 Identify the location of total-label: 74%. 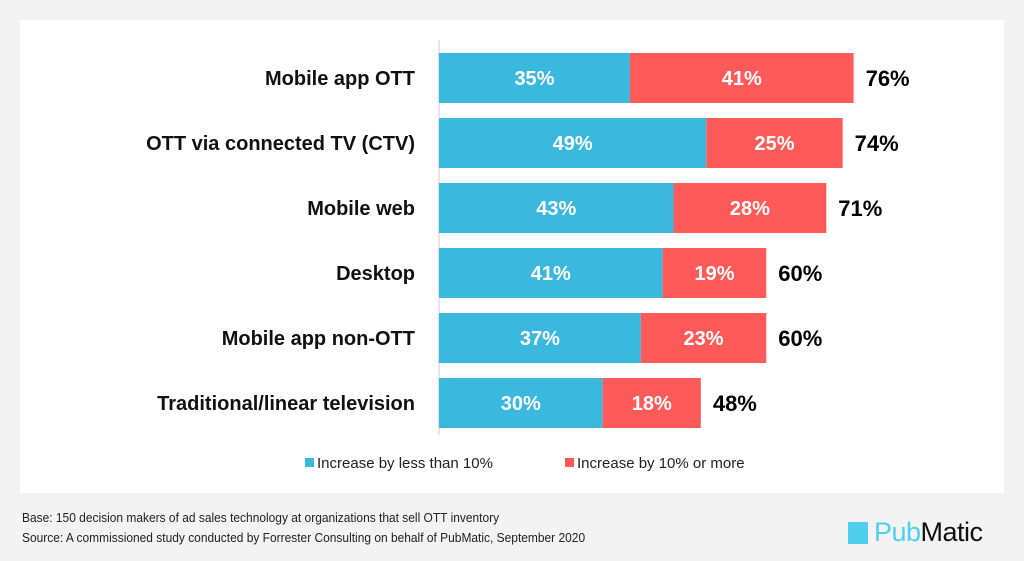
(877, 143).